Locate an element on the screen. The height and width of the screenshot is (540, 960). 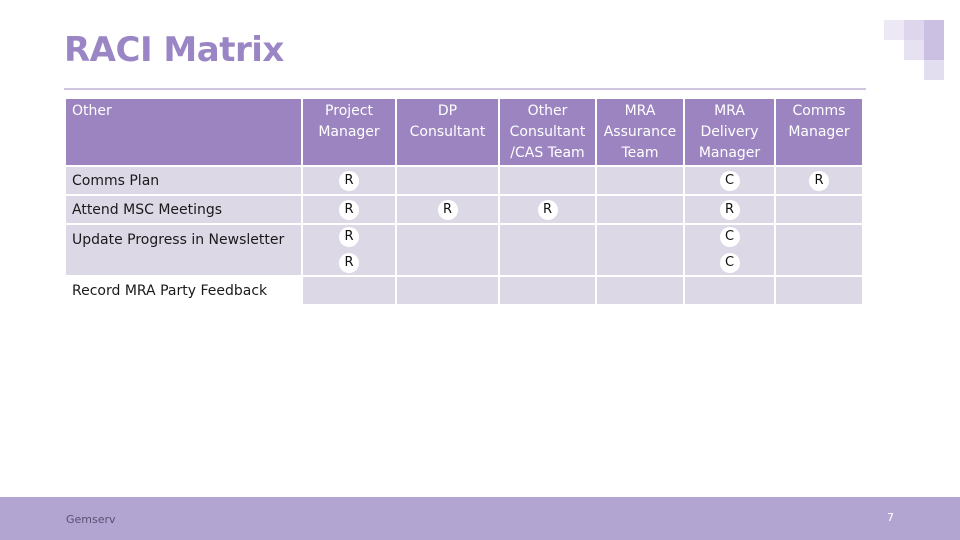
raci-cell: C is located at coordinates (729, 180).